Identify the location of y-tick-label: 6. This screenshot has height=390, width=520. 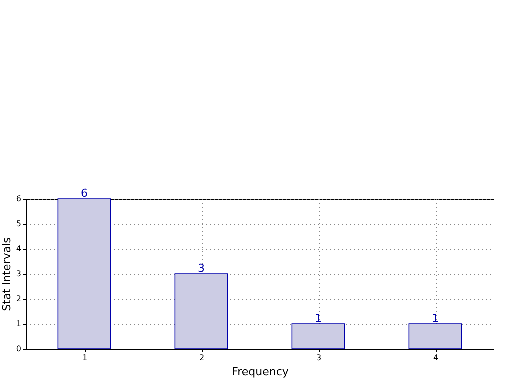
(19, 199).